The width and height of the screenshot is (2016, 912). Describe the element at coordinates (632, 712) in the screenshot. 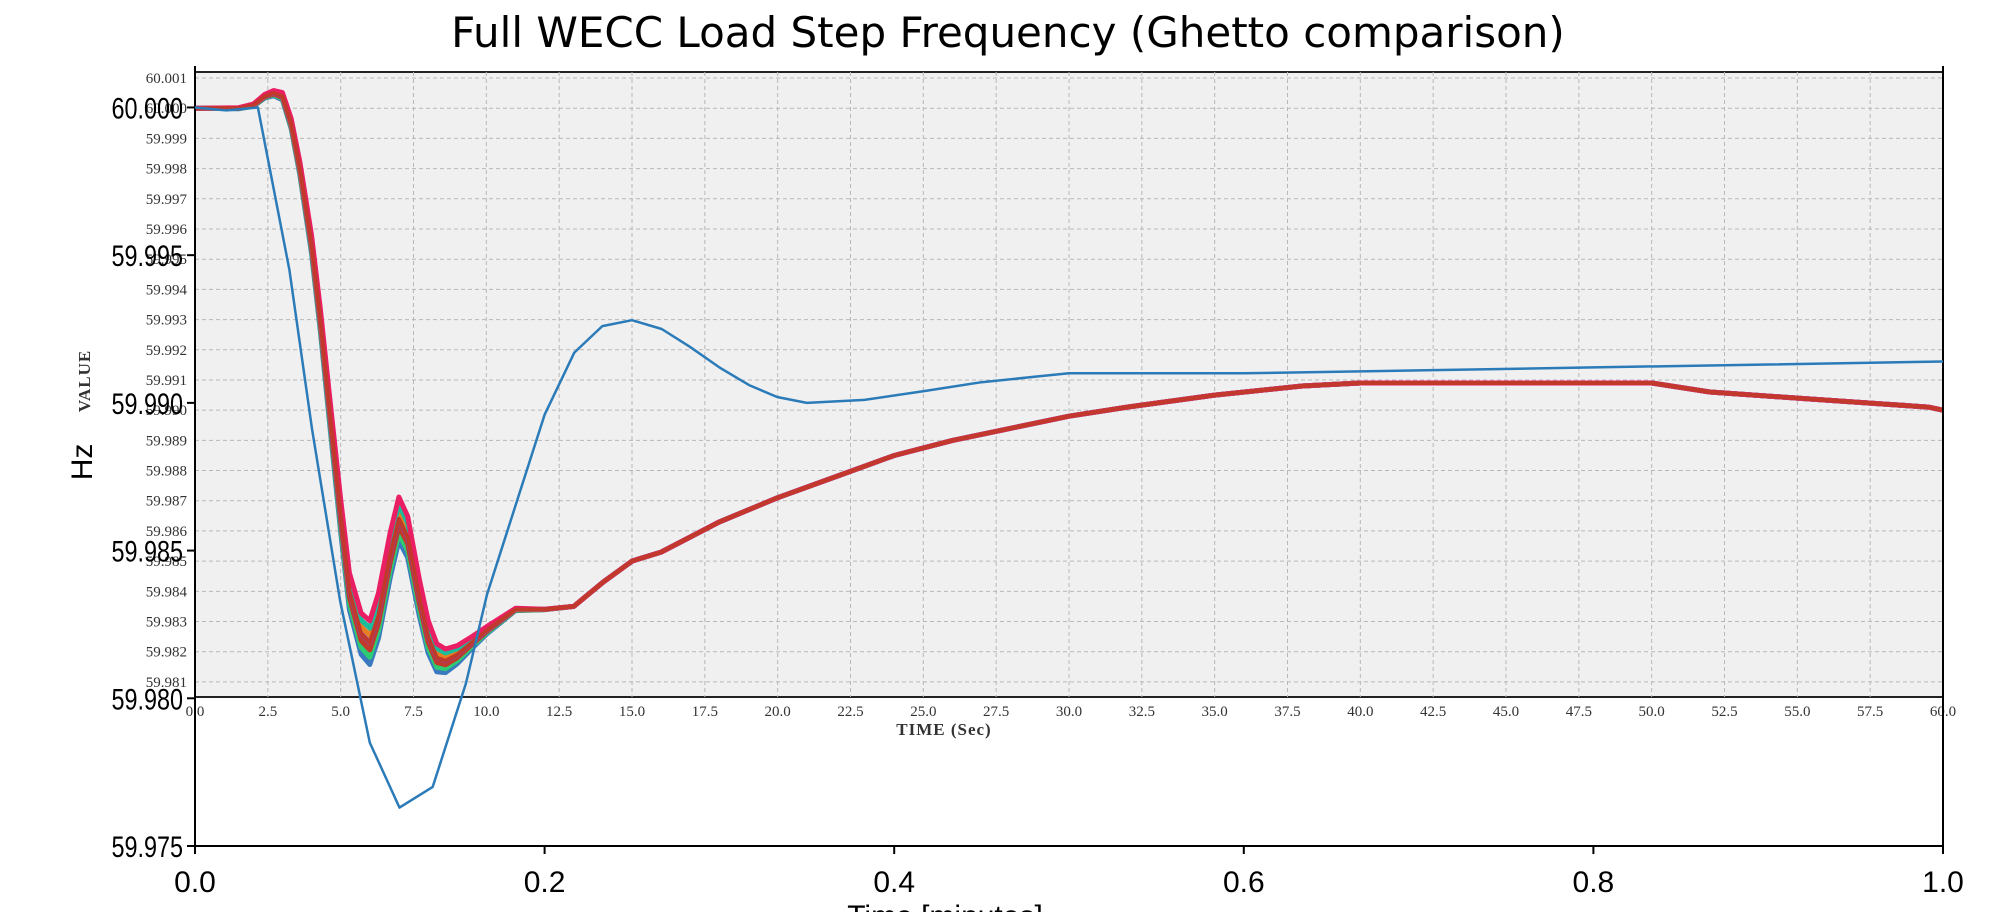

I see `inner-x-tick-label: 15.0` at that location.